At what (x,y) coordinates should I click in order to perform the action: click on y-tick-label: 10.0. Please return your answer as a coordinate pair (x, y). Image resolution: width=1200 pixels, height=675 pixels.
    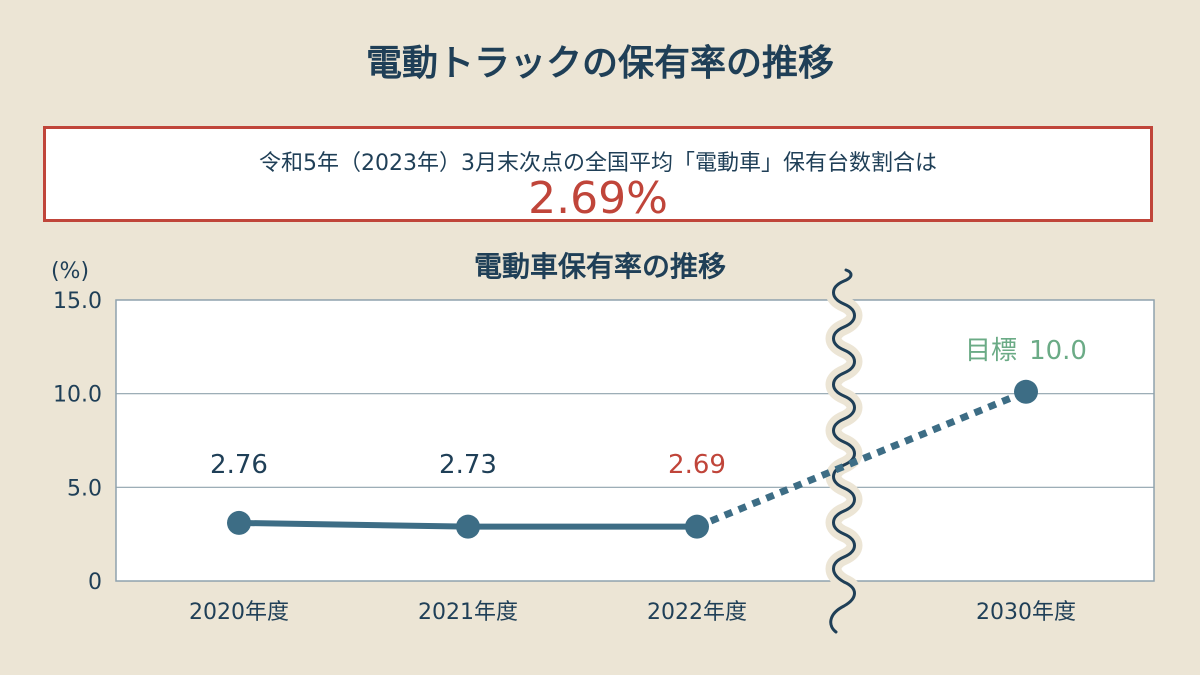
    Looking at the image, I should click on (77, 395).